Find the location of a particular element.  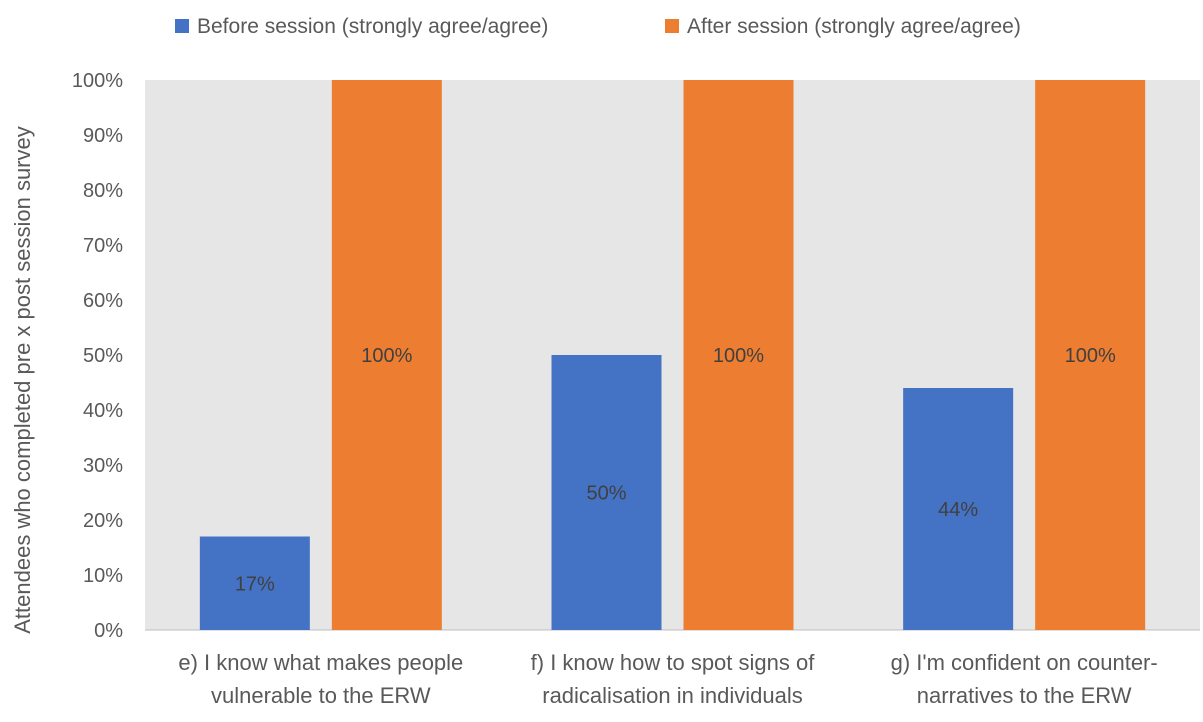

y-tick-label: 40% is located at coordinates (103, 411).